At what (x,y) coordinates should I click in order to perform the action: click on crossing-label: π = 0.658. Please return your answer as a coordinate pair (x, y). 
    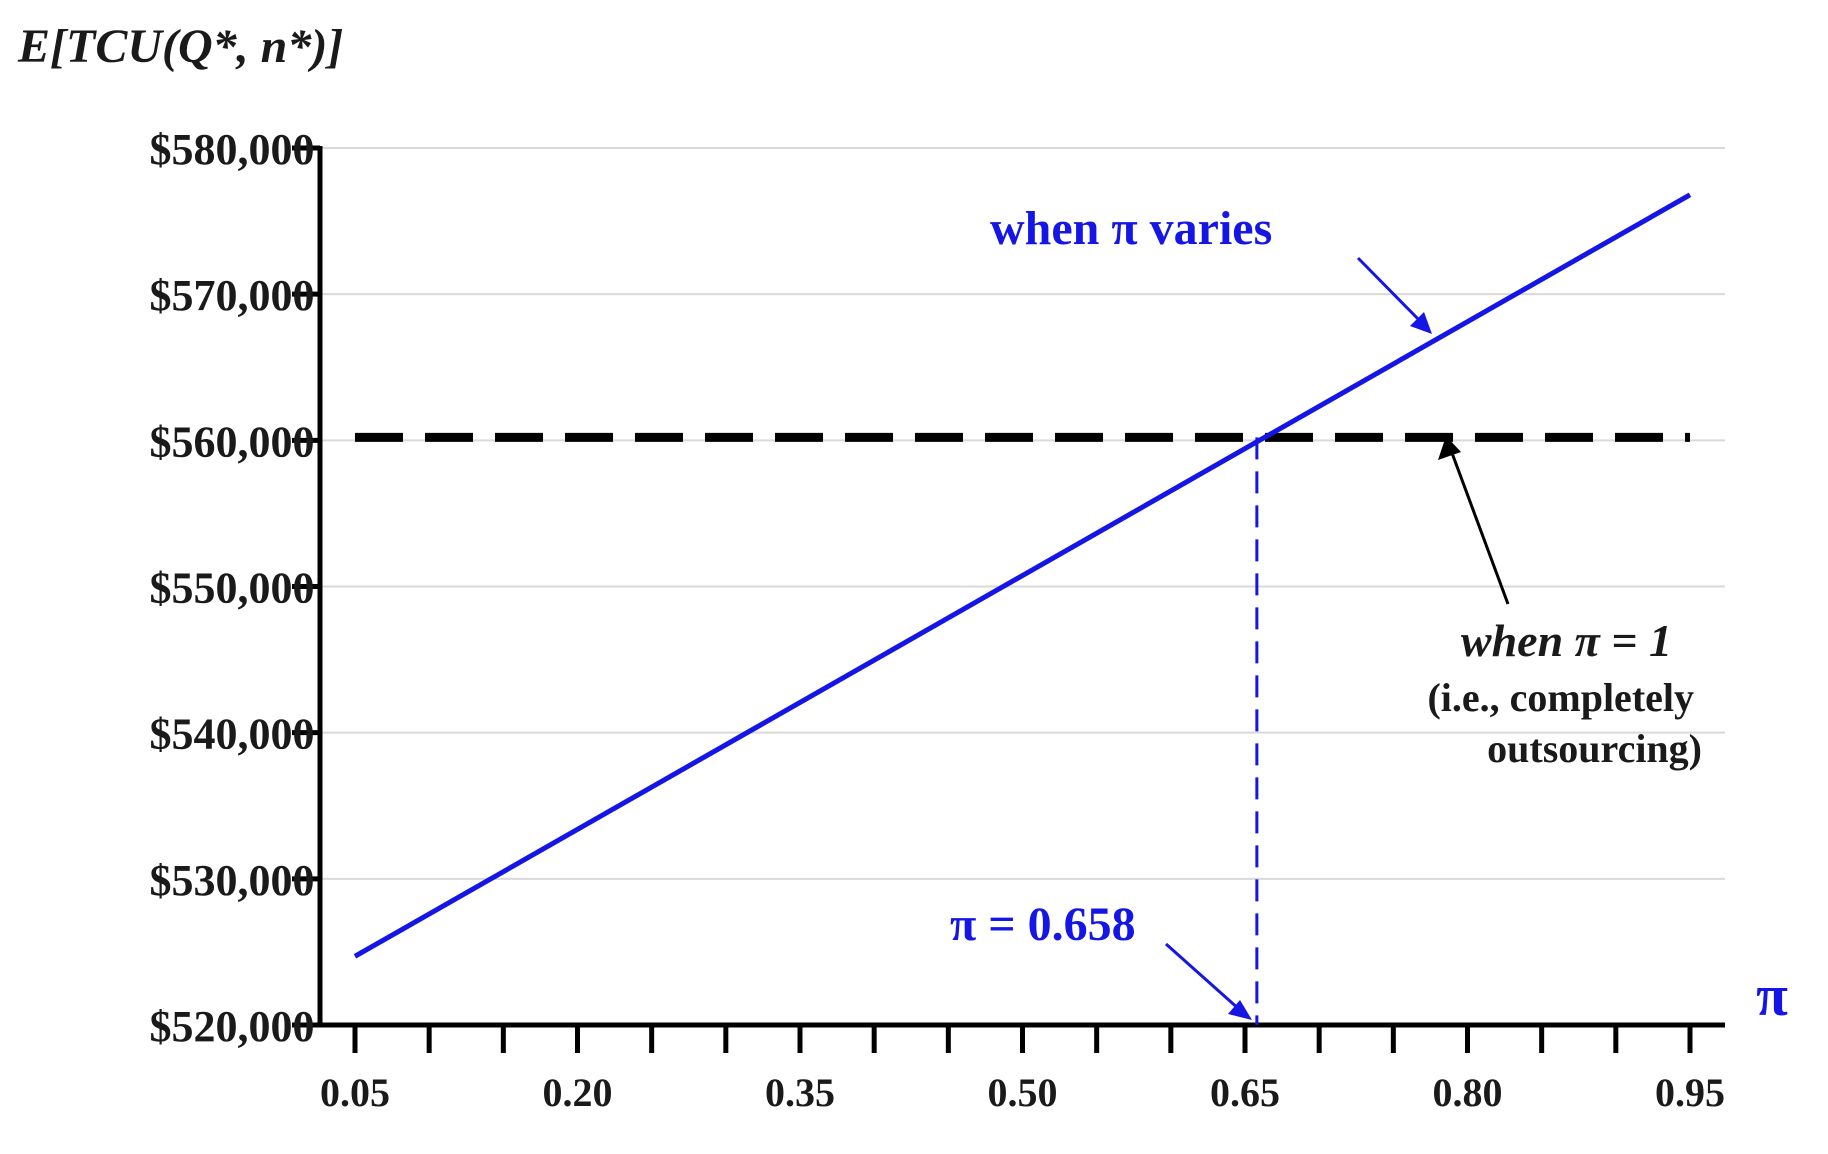
    Looking at the image, I should click on (1043, 924).